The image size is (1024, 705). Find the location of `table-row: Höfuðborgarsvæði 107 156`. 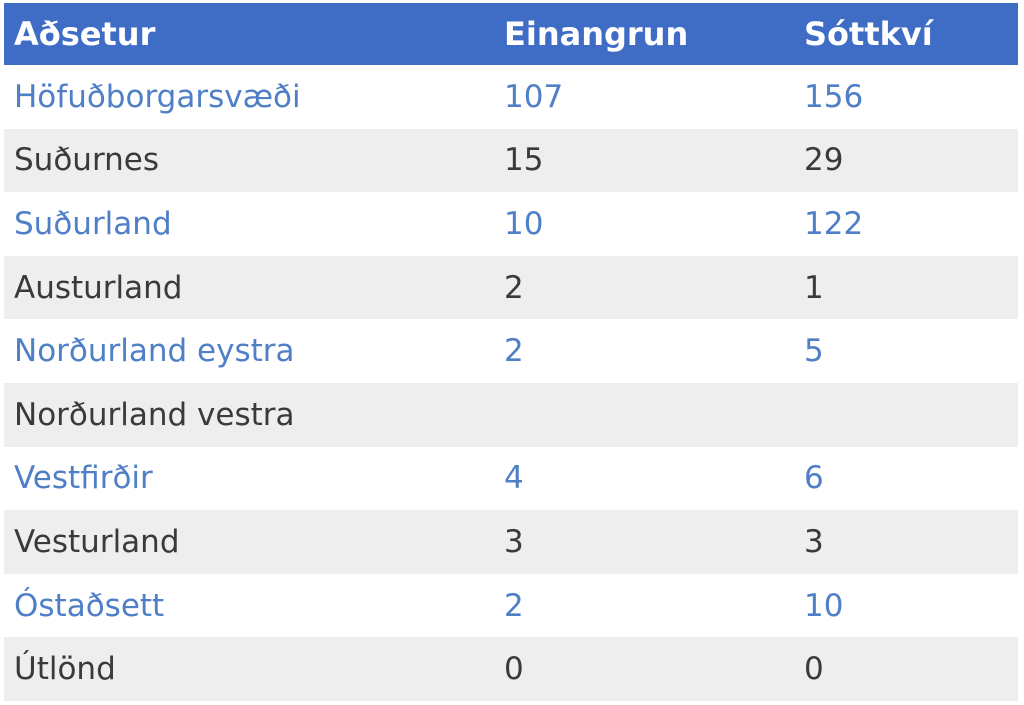

table-row: Höfuðborgarsvæði 107 156 is located at coordinates (511, 97).